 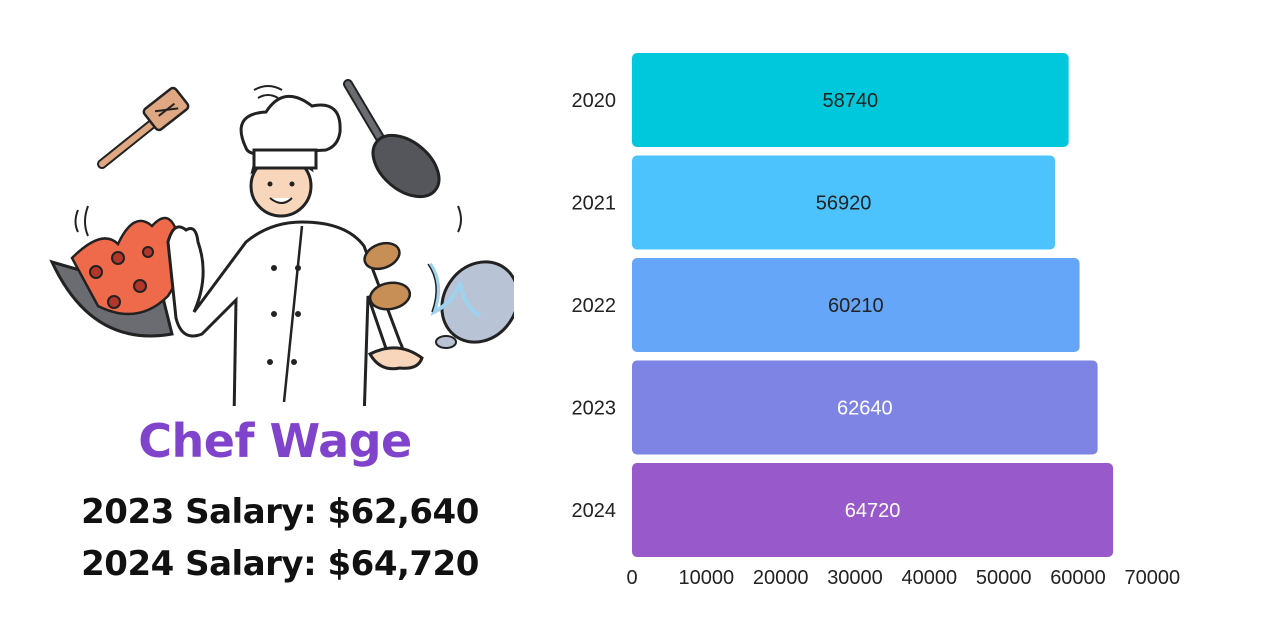 I want to click on bar-value-label: 62640, so click(x=865, y=409).